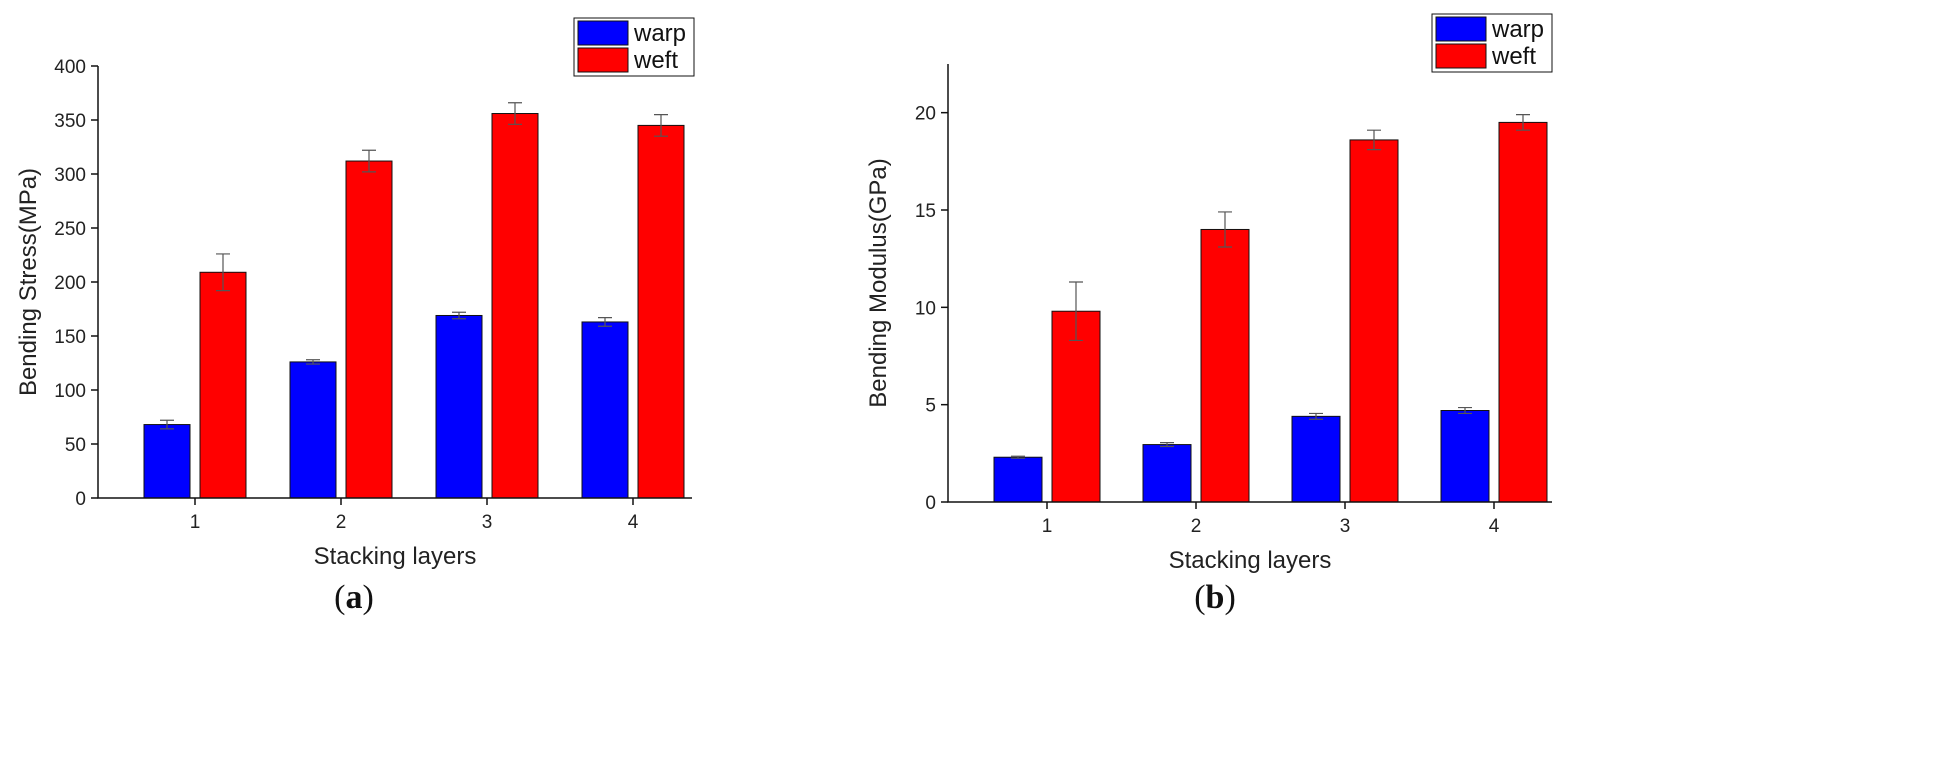 This screenshot has height=774, width=1952. Describe the element at coordinates (925, 308) in the screenshot. I see `y-tick-label: 10` at that location.